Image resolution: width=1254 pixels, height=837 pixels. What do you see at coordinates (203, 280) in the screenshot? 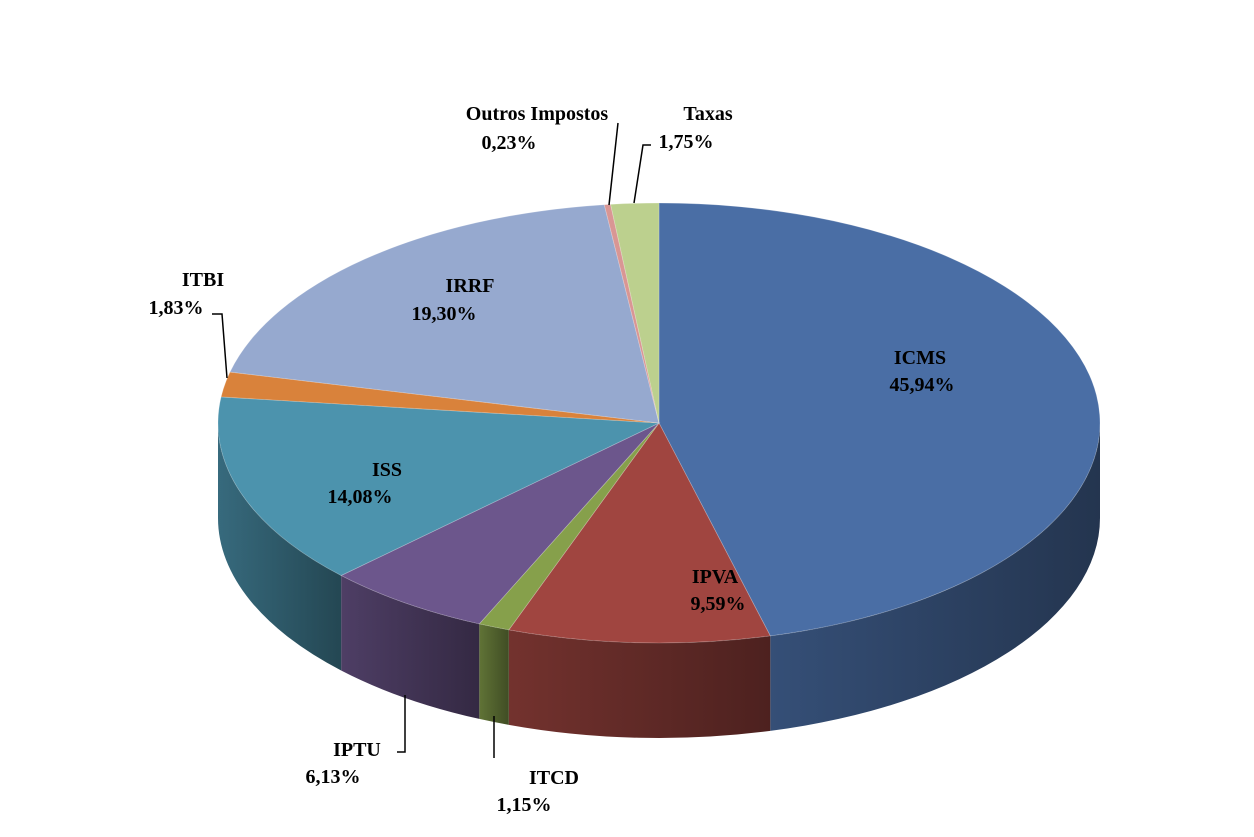
I see `slice-label-itbi: ITBI` at bounding box center [203, 280].